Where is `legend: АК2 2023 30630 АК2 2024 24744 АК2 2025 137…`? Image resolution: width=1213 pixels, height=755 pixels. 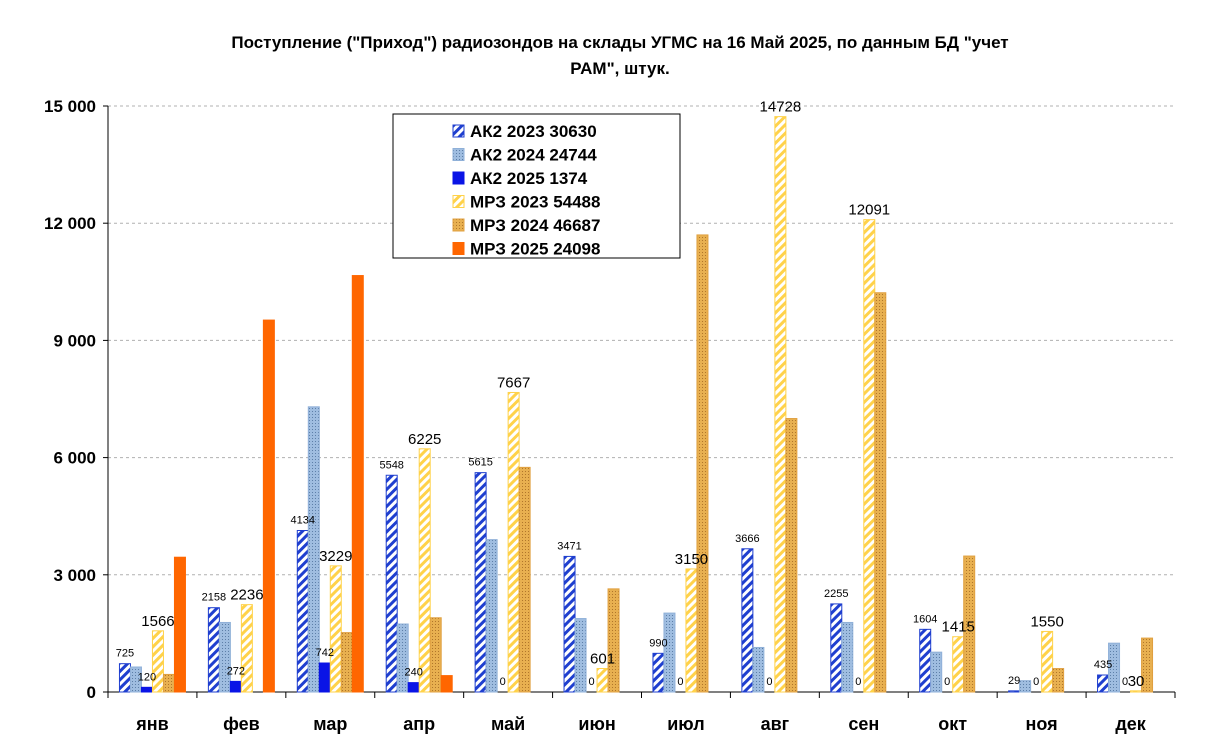 legend: АК2 2023 30630 АК2 2024 24744 АК2 2025 137… is located at coordinates (536, 186).